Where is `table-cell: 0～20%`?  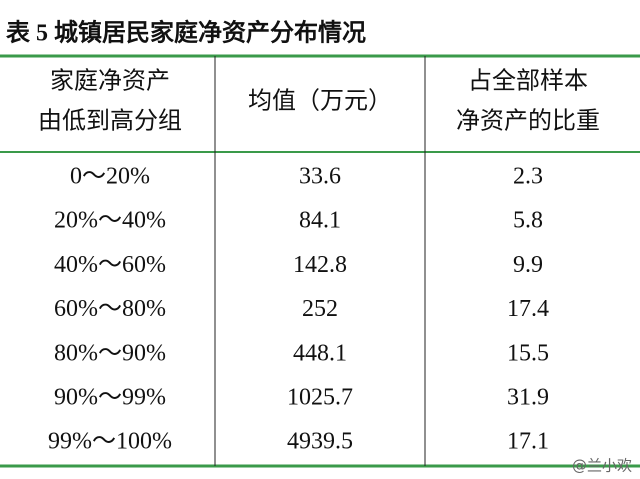
table-cell: 0～20% is located at coordinates (110, 177).